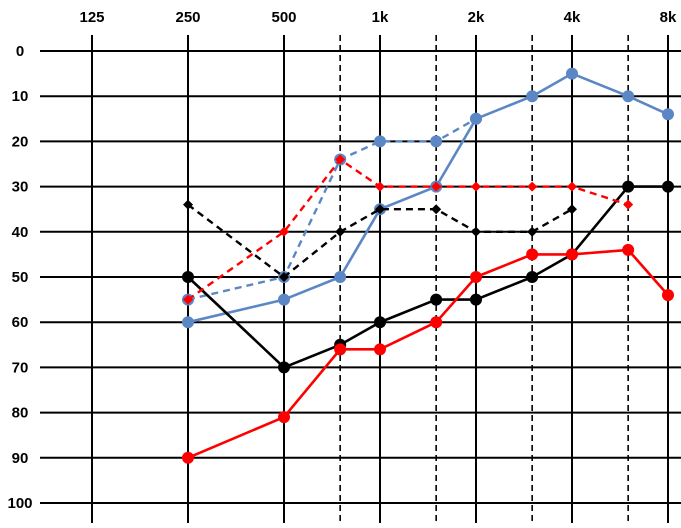 The height and width of the screenshot is (528, 681). What do you see at coordinates (187, 17) in the screenshot?
I see `x-tick-label-250: 250` at bounding box center [187, 17].